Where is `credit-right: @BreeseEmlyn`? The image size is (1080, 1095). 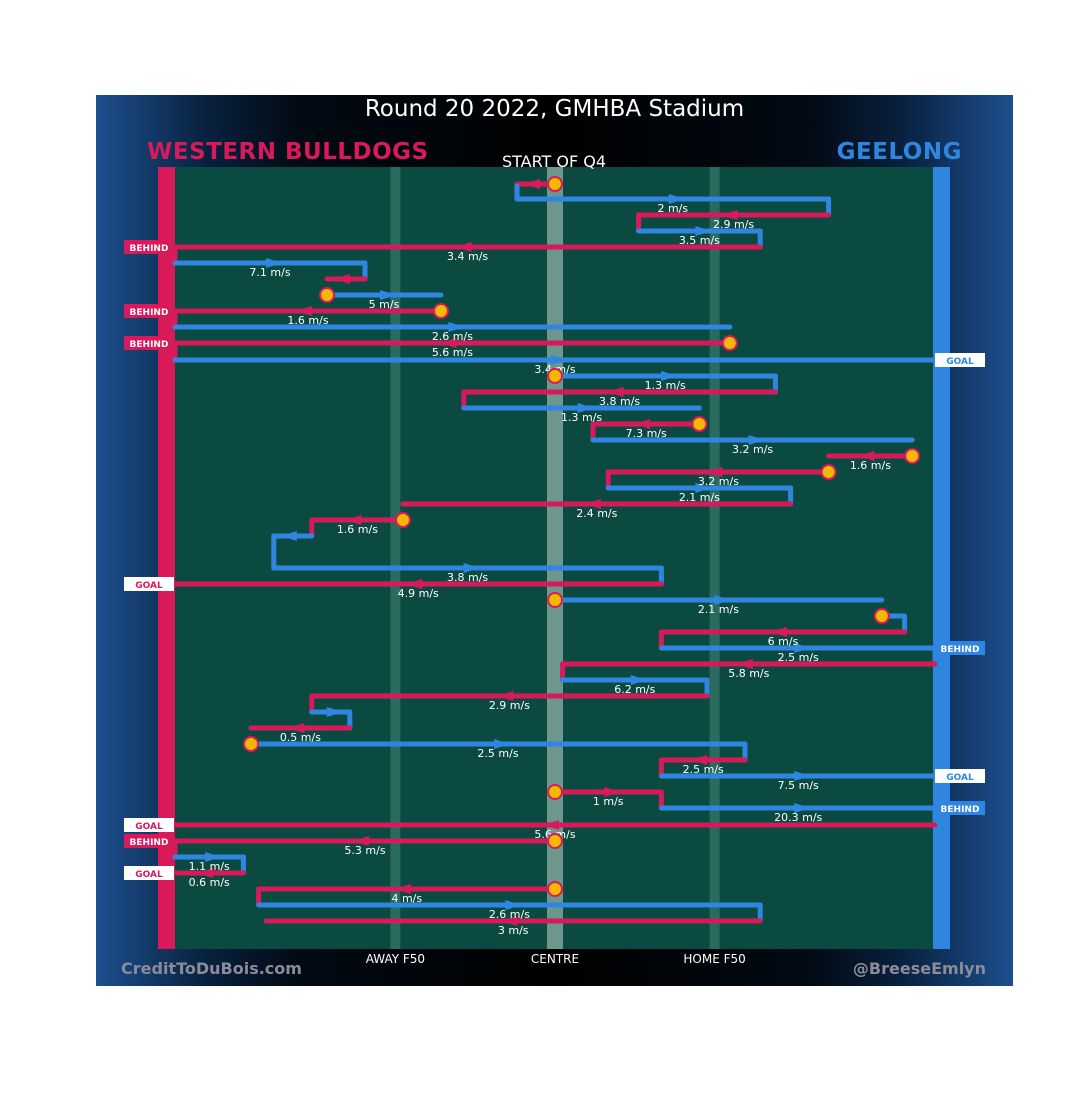 credit-right: @BreeseEmlyn is located at coordinates (919, 968).